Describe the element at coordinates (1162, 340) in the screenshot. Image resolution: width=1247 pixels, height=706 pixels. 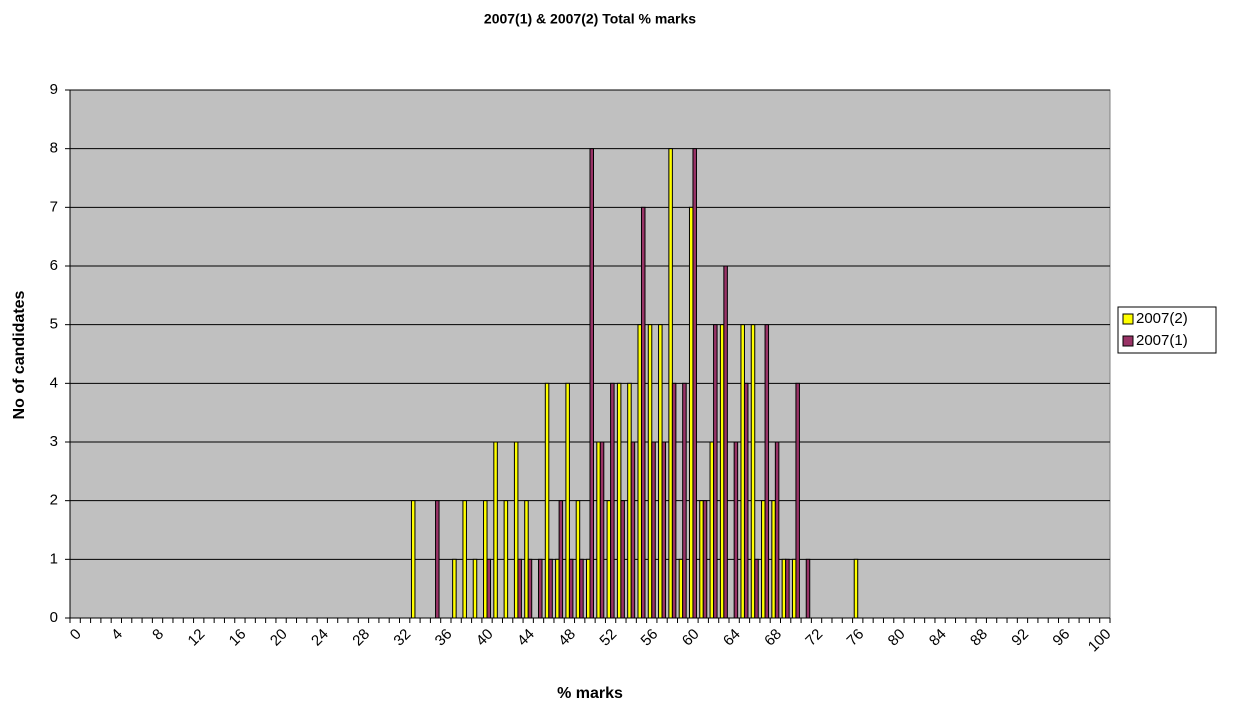
I see `legend-label: 2007(1)` at that location.